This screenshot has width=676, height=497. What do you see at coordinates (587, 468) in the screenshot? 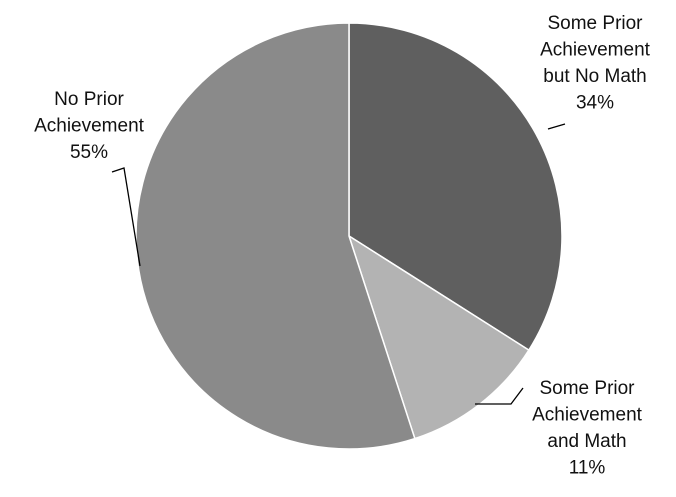
I see `data-label-percent-some-prior-and-math: 11%` at bounding box center [587, 468].